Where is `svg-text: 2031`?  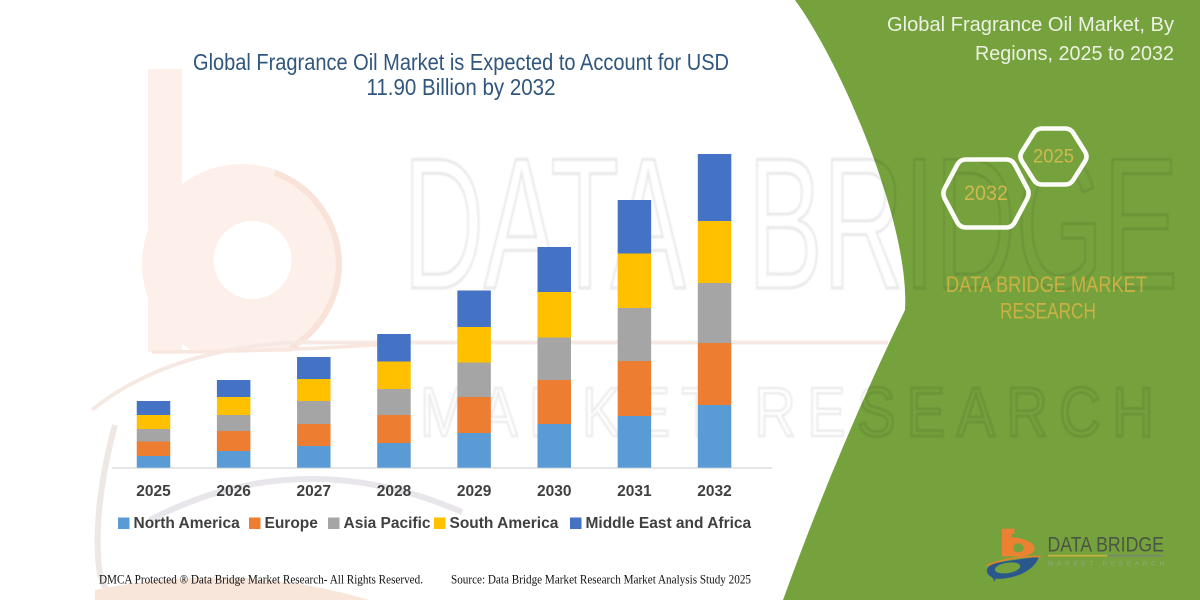 svg-text: 2031 is located at coordinates (634, 491).